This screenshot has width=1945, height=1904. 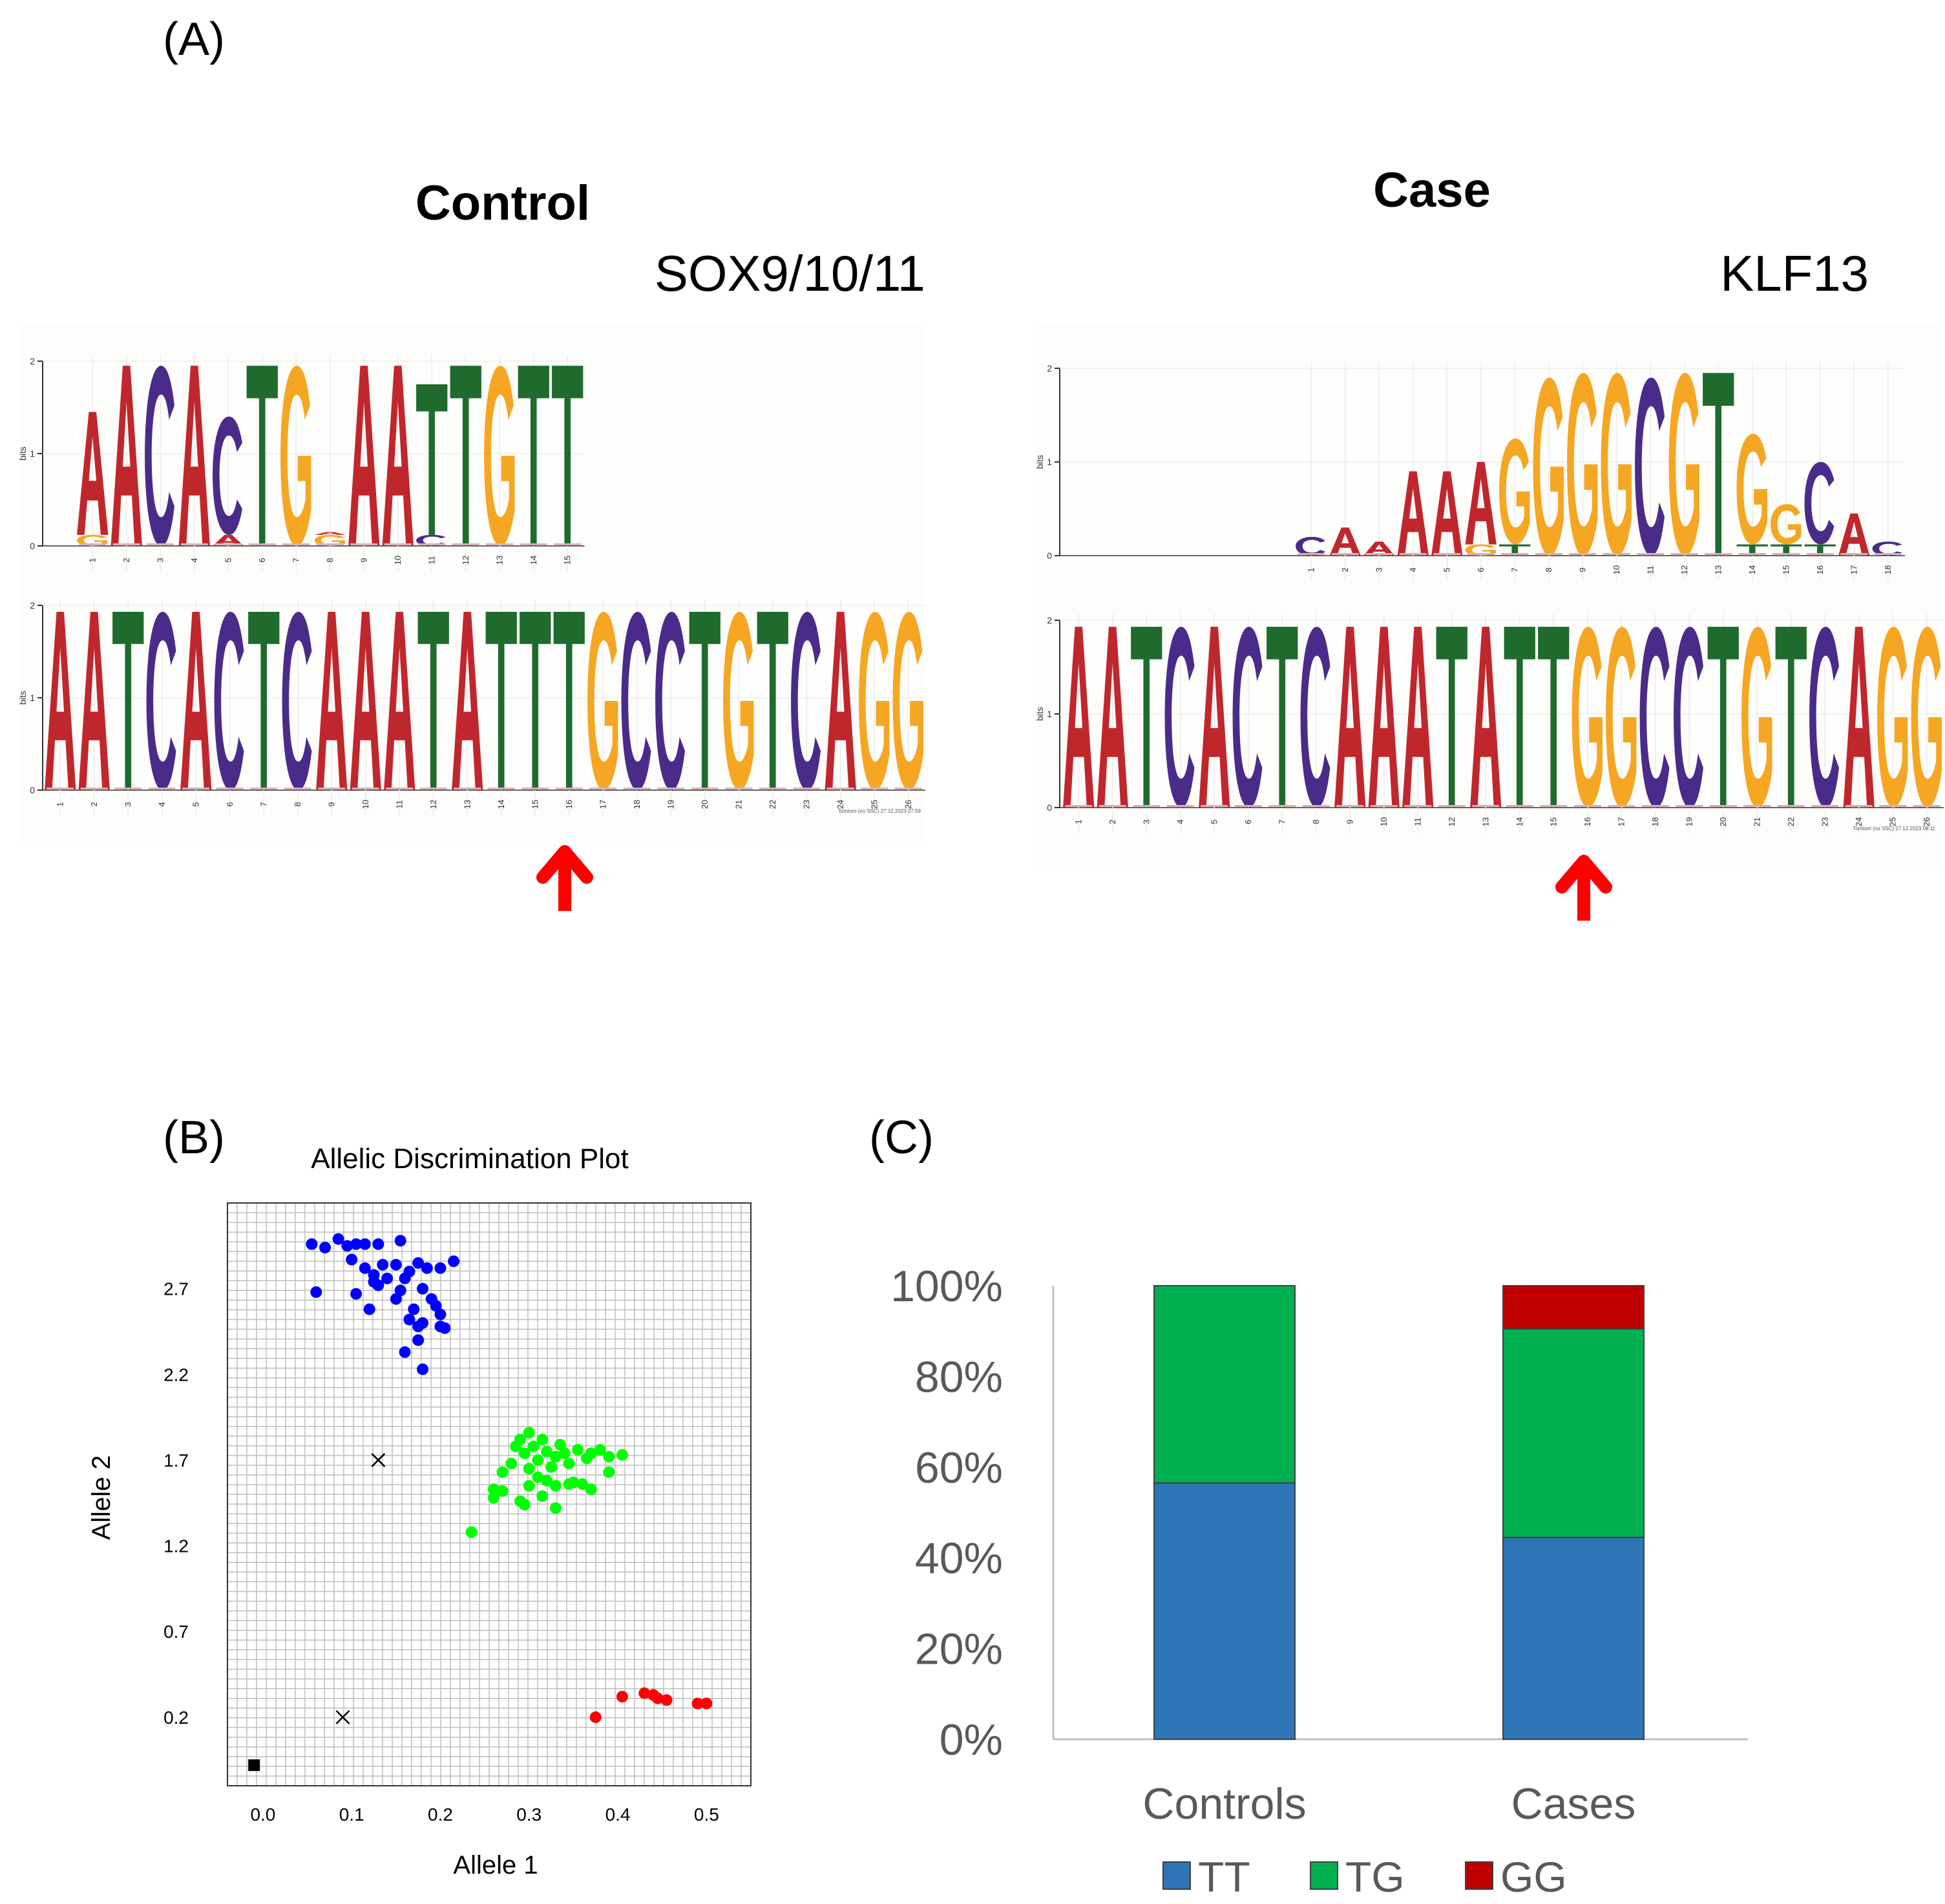 What do you see at coordinates (602, 804) in the screenshot?
I see `control-seq-position-label: 17` at bounding box center [602, 804].